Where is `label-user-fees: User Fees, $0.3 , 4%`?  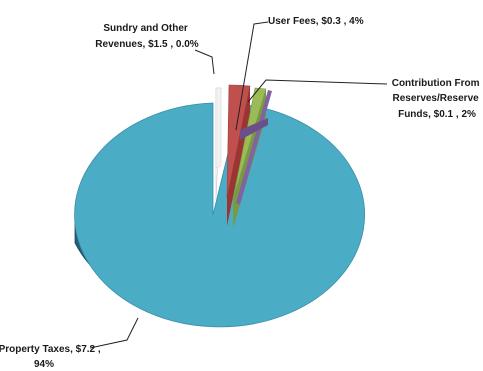
label-user-fees: User Fees, $0.3 , 4% is located at coordinates (316, 21).